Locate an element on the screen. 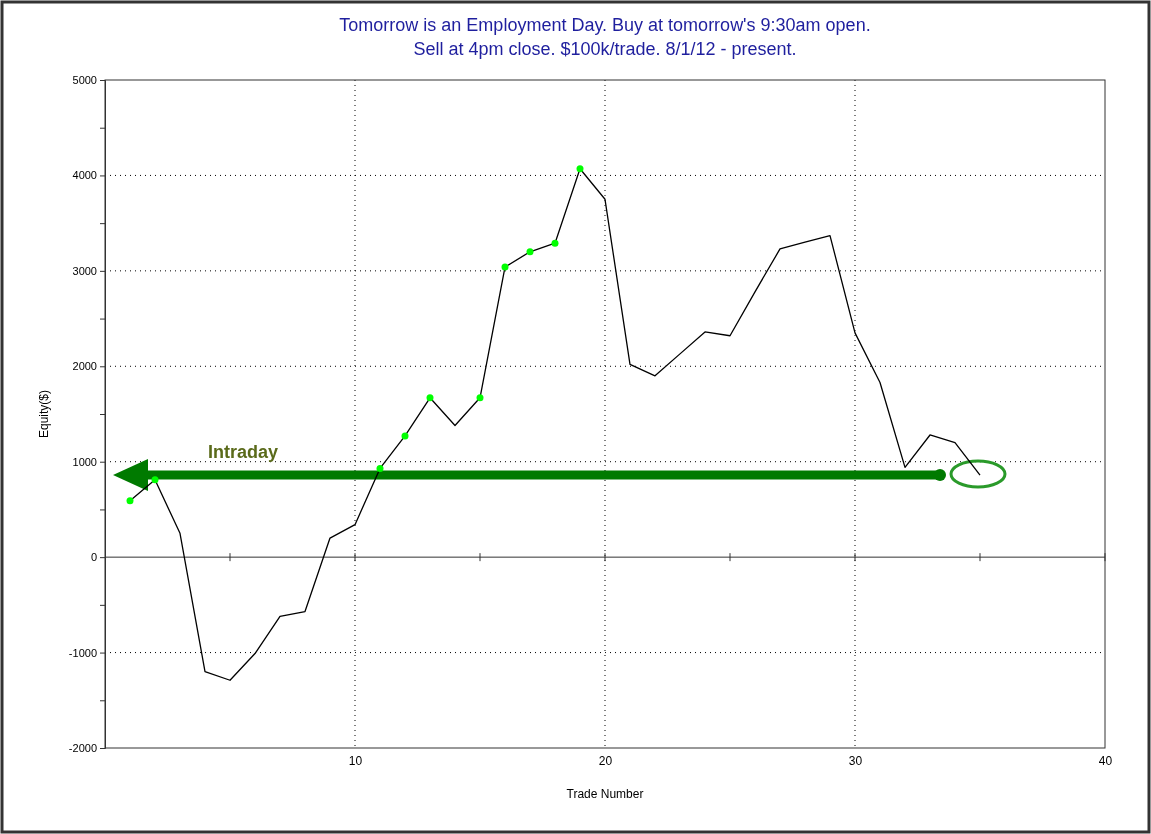  y-tick-label: 0 is located at coordinates (93, 557).